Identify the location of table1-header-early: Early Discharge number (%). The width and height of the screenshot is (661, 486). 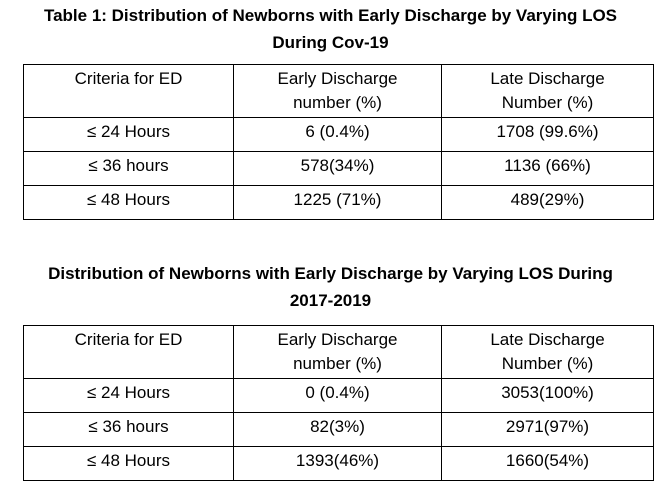
(337, 91).